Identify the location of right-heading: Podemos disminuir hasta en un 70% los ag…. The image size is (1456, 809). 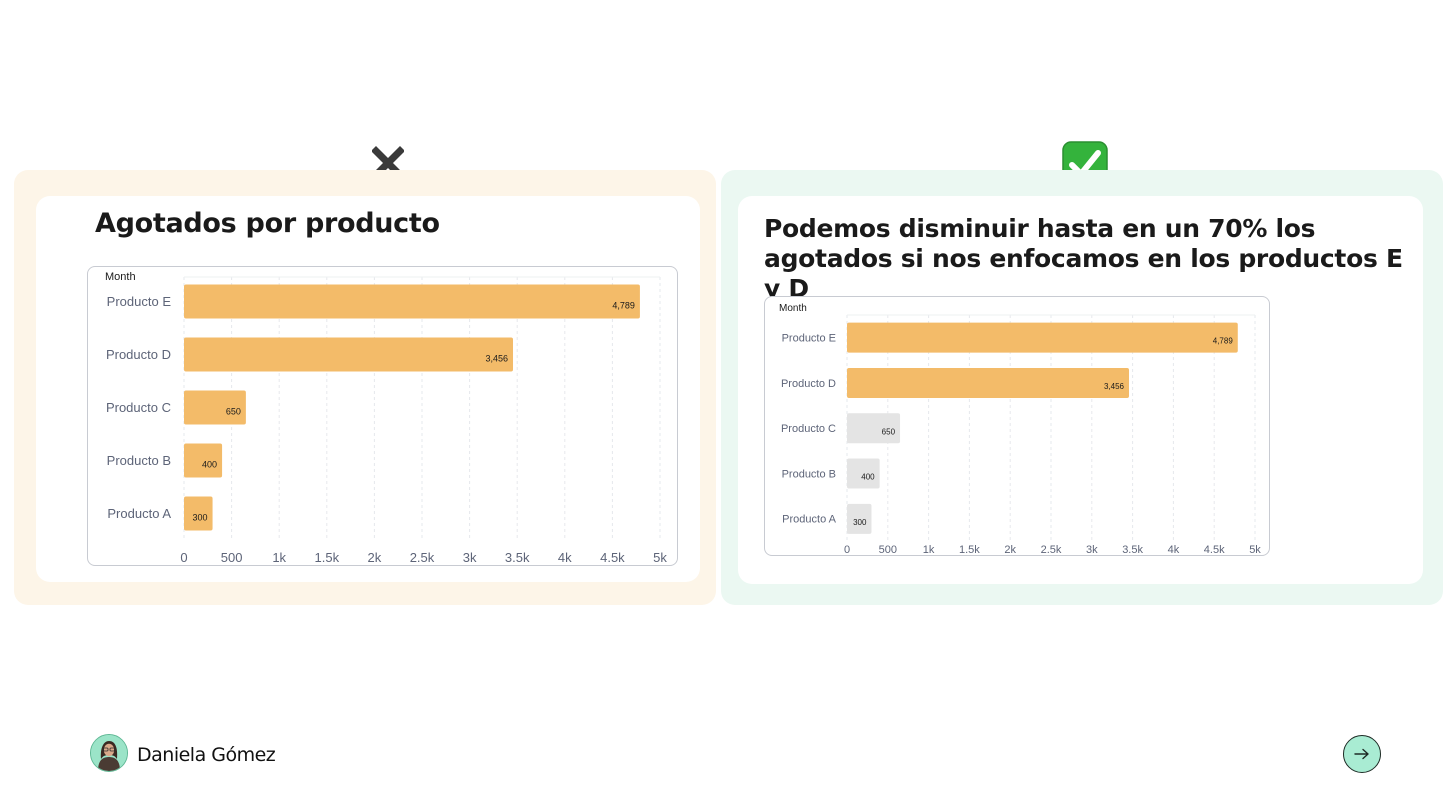
(1083, 258).